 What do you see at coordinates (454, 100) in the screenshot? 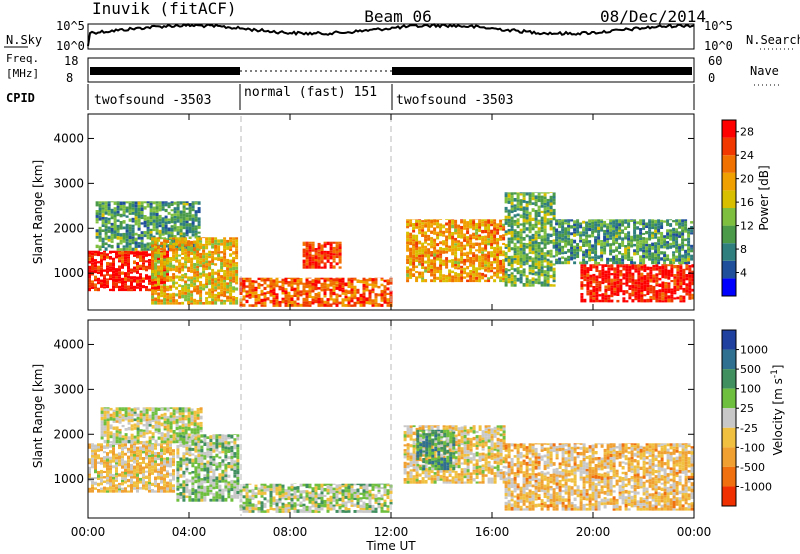
I see `cpid-segment-3: twofsound -3503` at bounding box center [454, 100].